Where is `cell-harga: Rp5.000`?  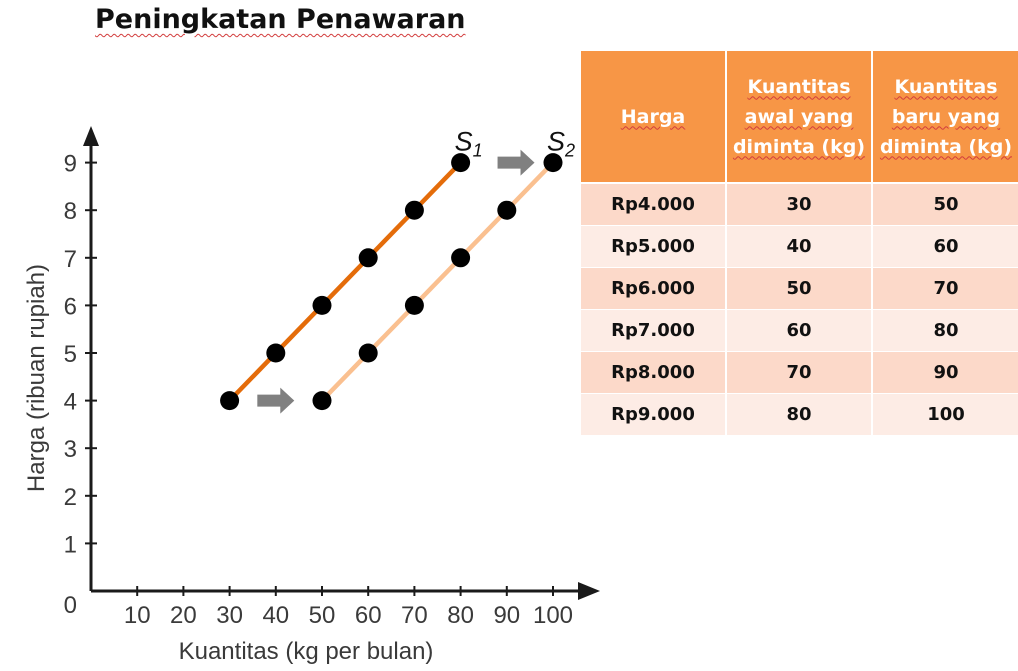 cell-harga: Rp5.000 is located at coordinates (653, 246).